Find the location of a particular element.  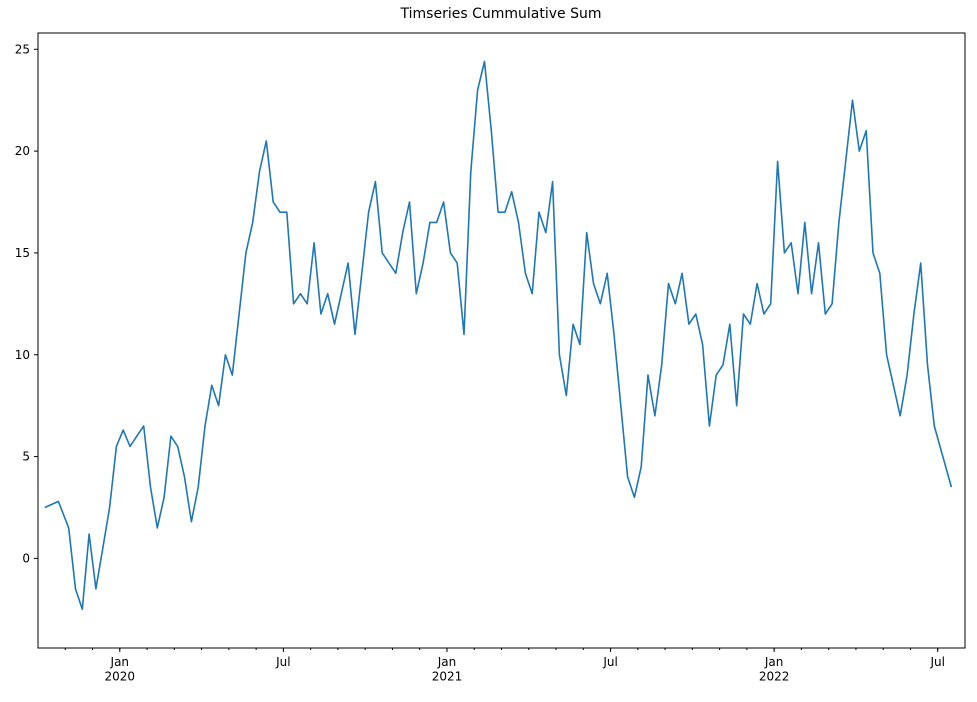

chart-title: Timseries Cummulative Sum is located at coordinates (501, 14).